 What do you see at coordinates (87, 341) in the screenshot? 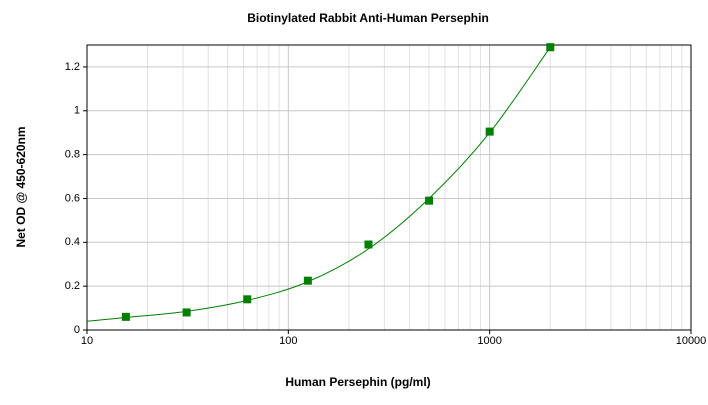
I see `x-tick-label: 10` at bounding box center [87, 341].